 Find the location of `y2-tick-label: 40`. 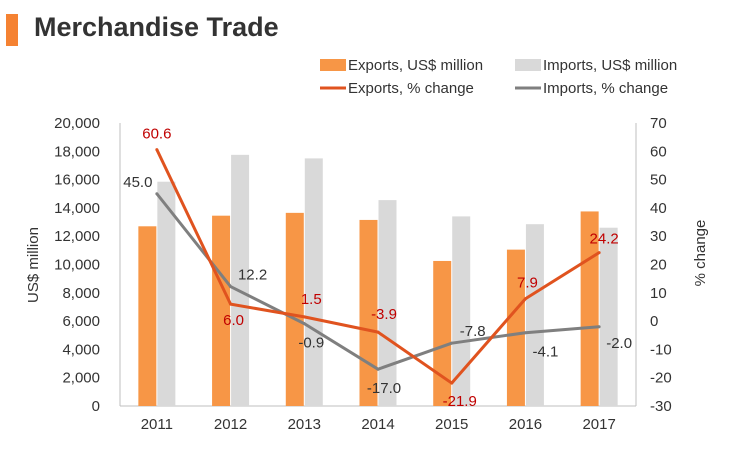

y2-tick-label: 40 is located at coordinates (658, 208).